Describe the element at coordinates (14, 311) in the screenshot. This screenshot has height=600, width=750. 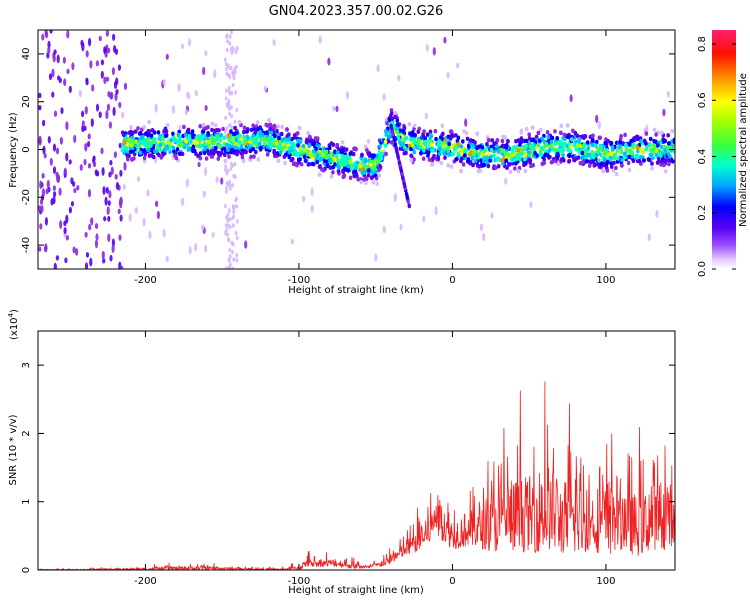
I see `snr-multiplier-close: )` at that location.